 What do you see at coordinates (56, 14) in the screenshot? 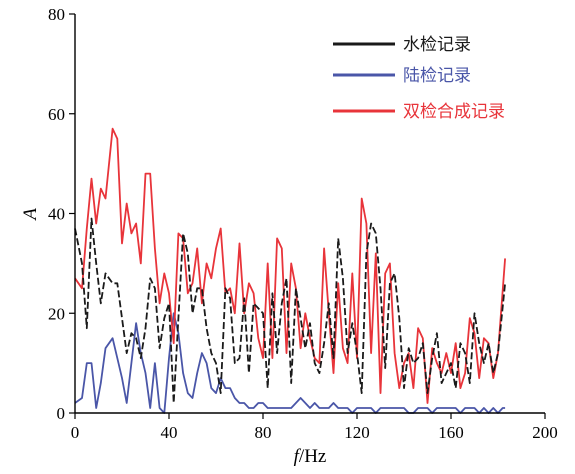
I see `y-tick-label: 80` at bounding box center [56, 14].